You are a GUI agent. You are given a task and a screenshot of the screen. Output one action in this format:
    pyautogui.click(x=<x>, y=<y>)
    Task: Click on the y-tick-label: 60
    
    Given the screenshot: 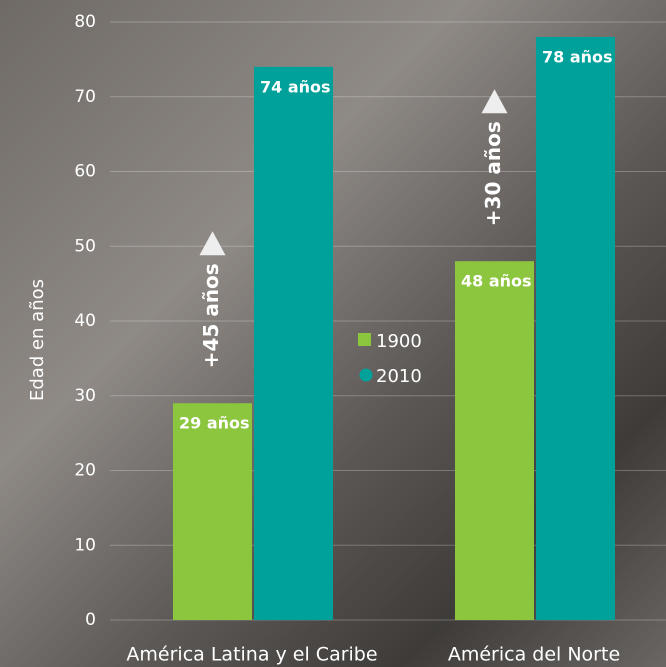 What is the action you would take?
    pyautogui.click(x=85, y=172)
    